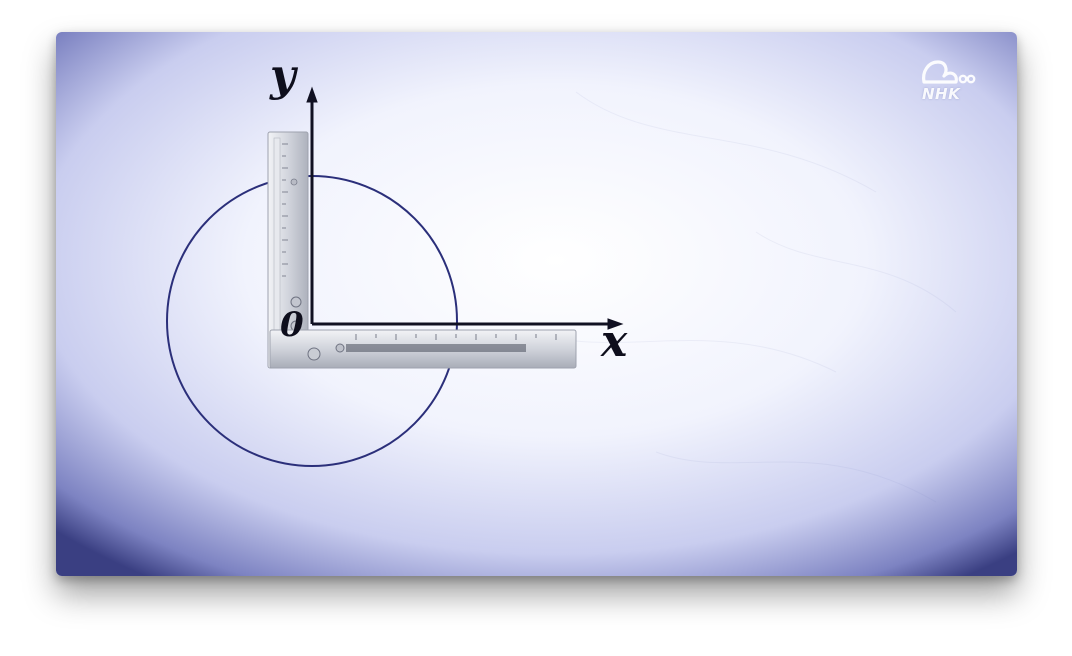  I want to click on horizontal-ruler, so click(423, 349).